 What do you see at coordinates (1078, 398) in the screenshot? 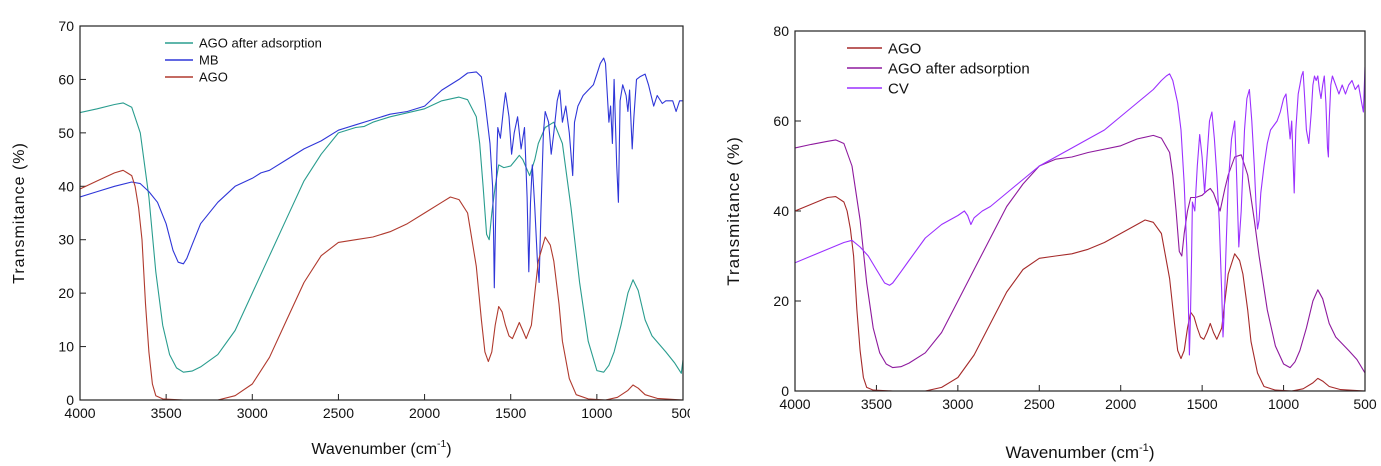
I see `chart-right-xticks: 4000 3500 3000 2500 2000 1500 1000 500` at bounding box center [1078, 398].